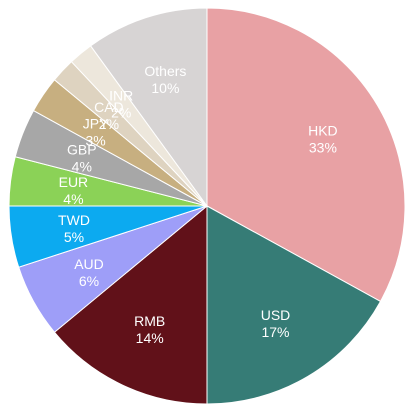  Describe the element at coordinates (74, 182) in the screenshot. I see `slice-label-eur: EUR` at that location.